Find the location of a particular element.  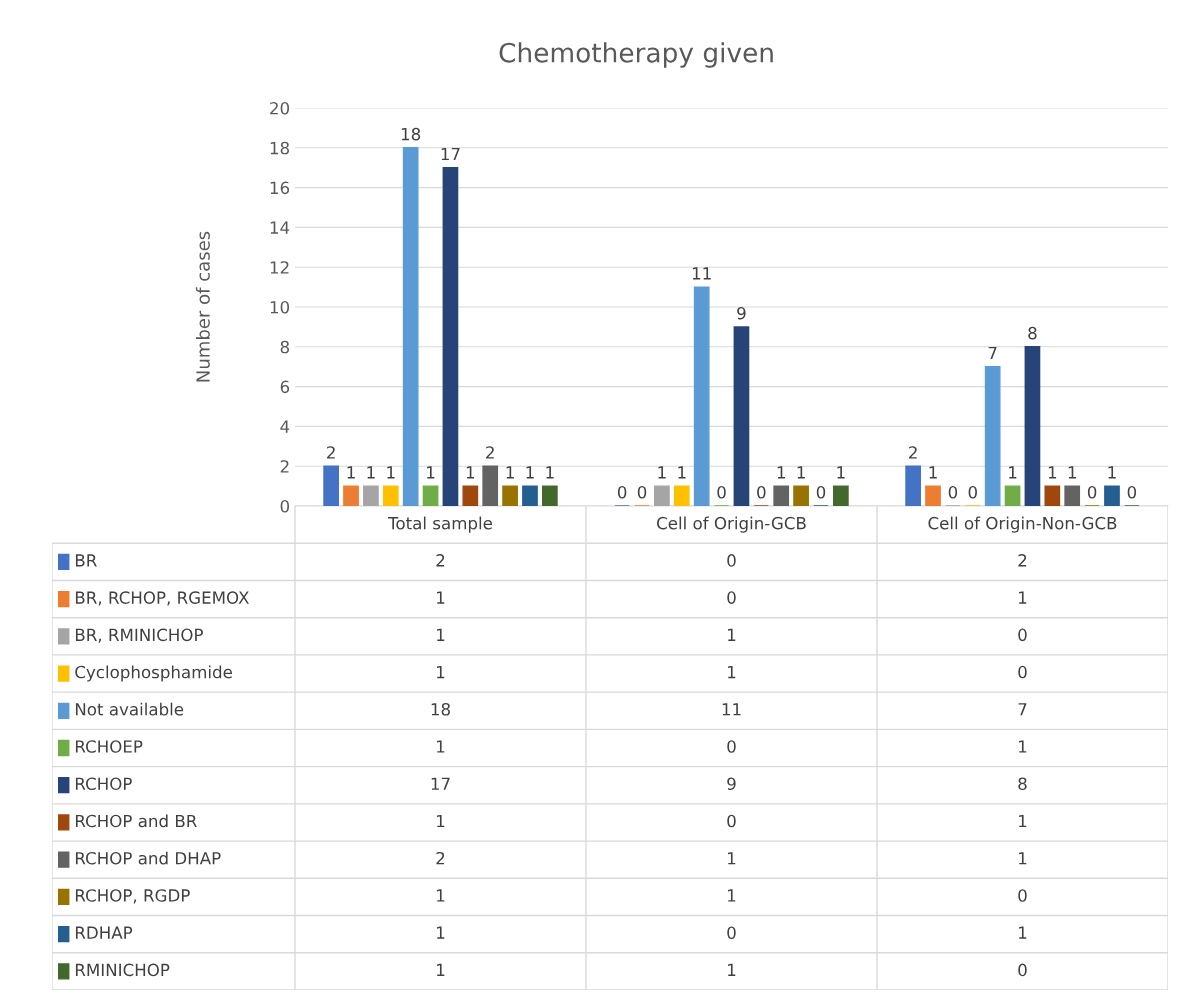

data-label: 9 is located at coordinates (741, 313).